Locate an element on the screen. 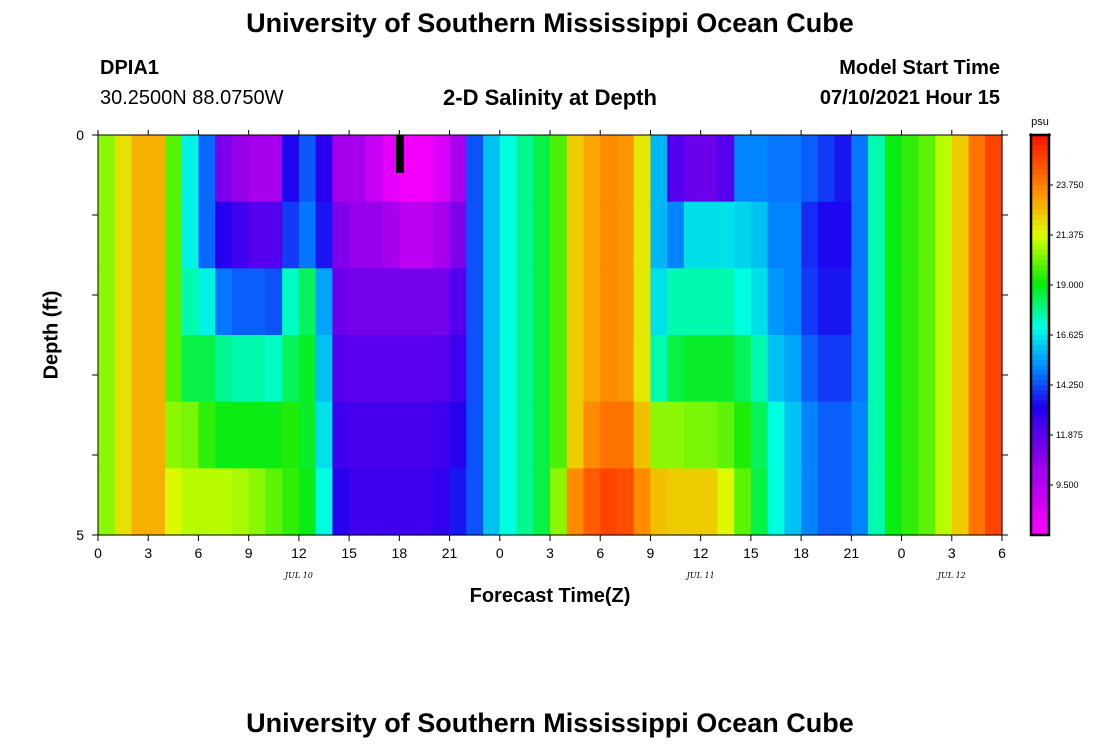 This screenshot has width=1100, height=750. colorbar-tick-label: 19.000 is located at coordinates (1070, 285).